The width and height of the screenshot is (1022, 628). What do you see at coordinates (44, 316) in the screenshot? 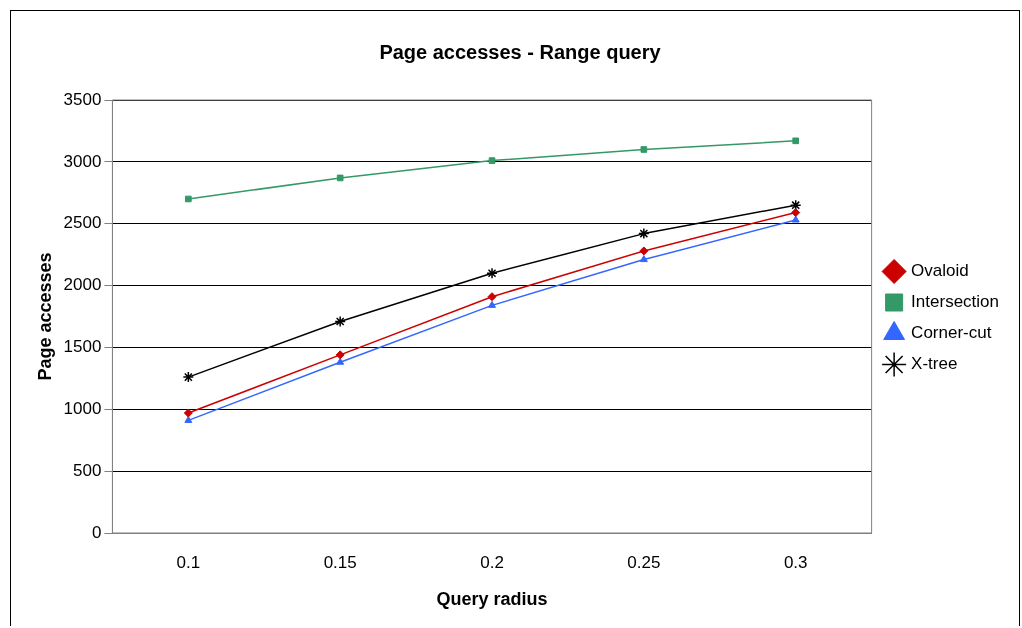
I see `y-axis-title: Page accesses` at bounding box center [44, 316].